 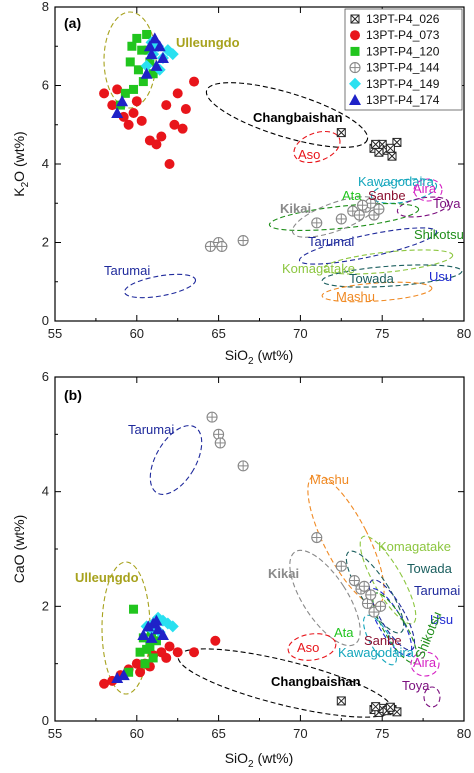 I want to click on annot-b-kawagodaira: Kawagodaira, so click(x=376, y=652).